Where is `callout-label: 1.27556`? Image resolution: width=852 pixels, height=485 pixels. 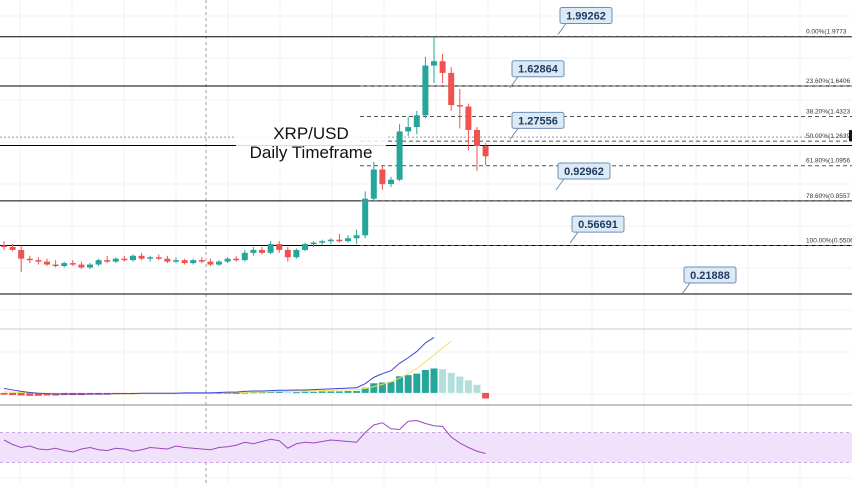 callout-label: 1.27556 is located at coordinates (538, 121).